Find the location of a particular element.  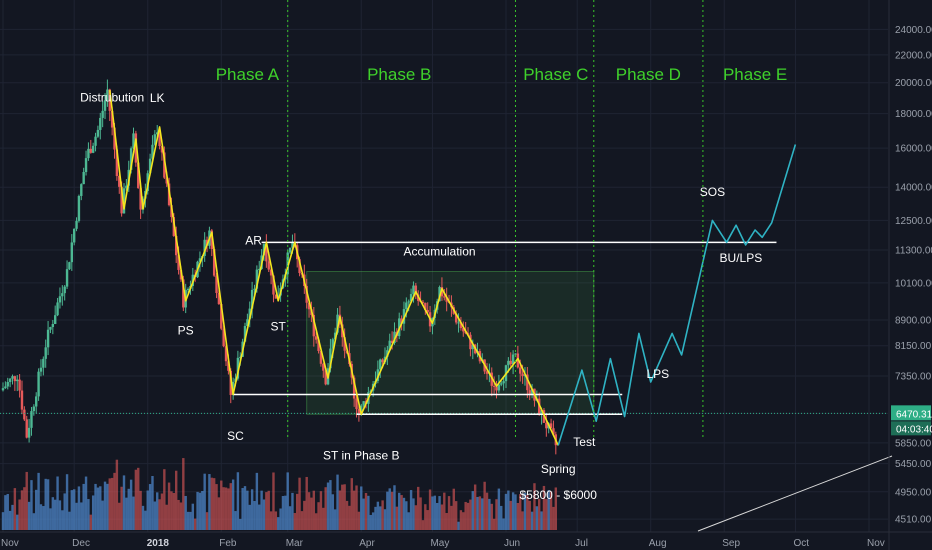

x-tick-label: 2018 is located at coordinates (158, 543).